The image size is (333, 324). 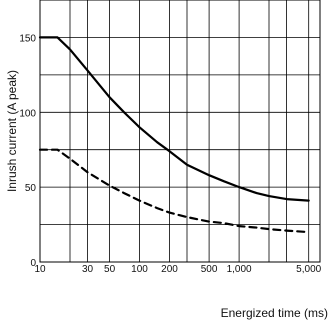 What do you see at coordinates (40, 269) in the screenshot?
I see `x-tick-label: 10` at bounding box center [40, 269].